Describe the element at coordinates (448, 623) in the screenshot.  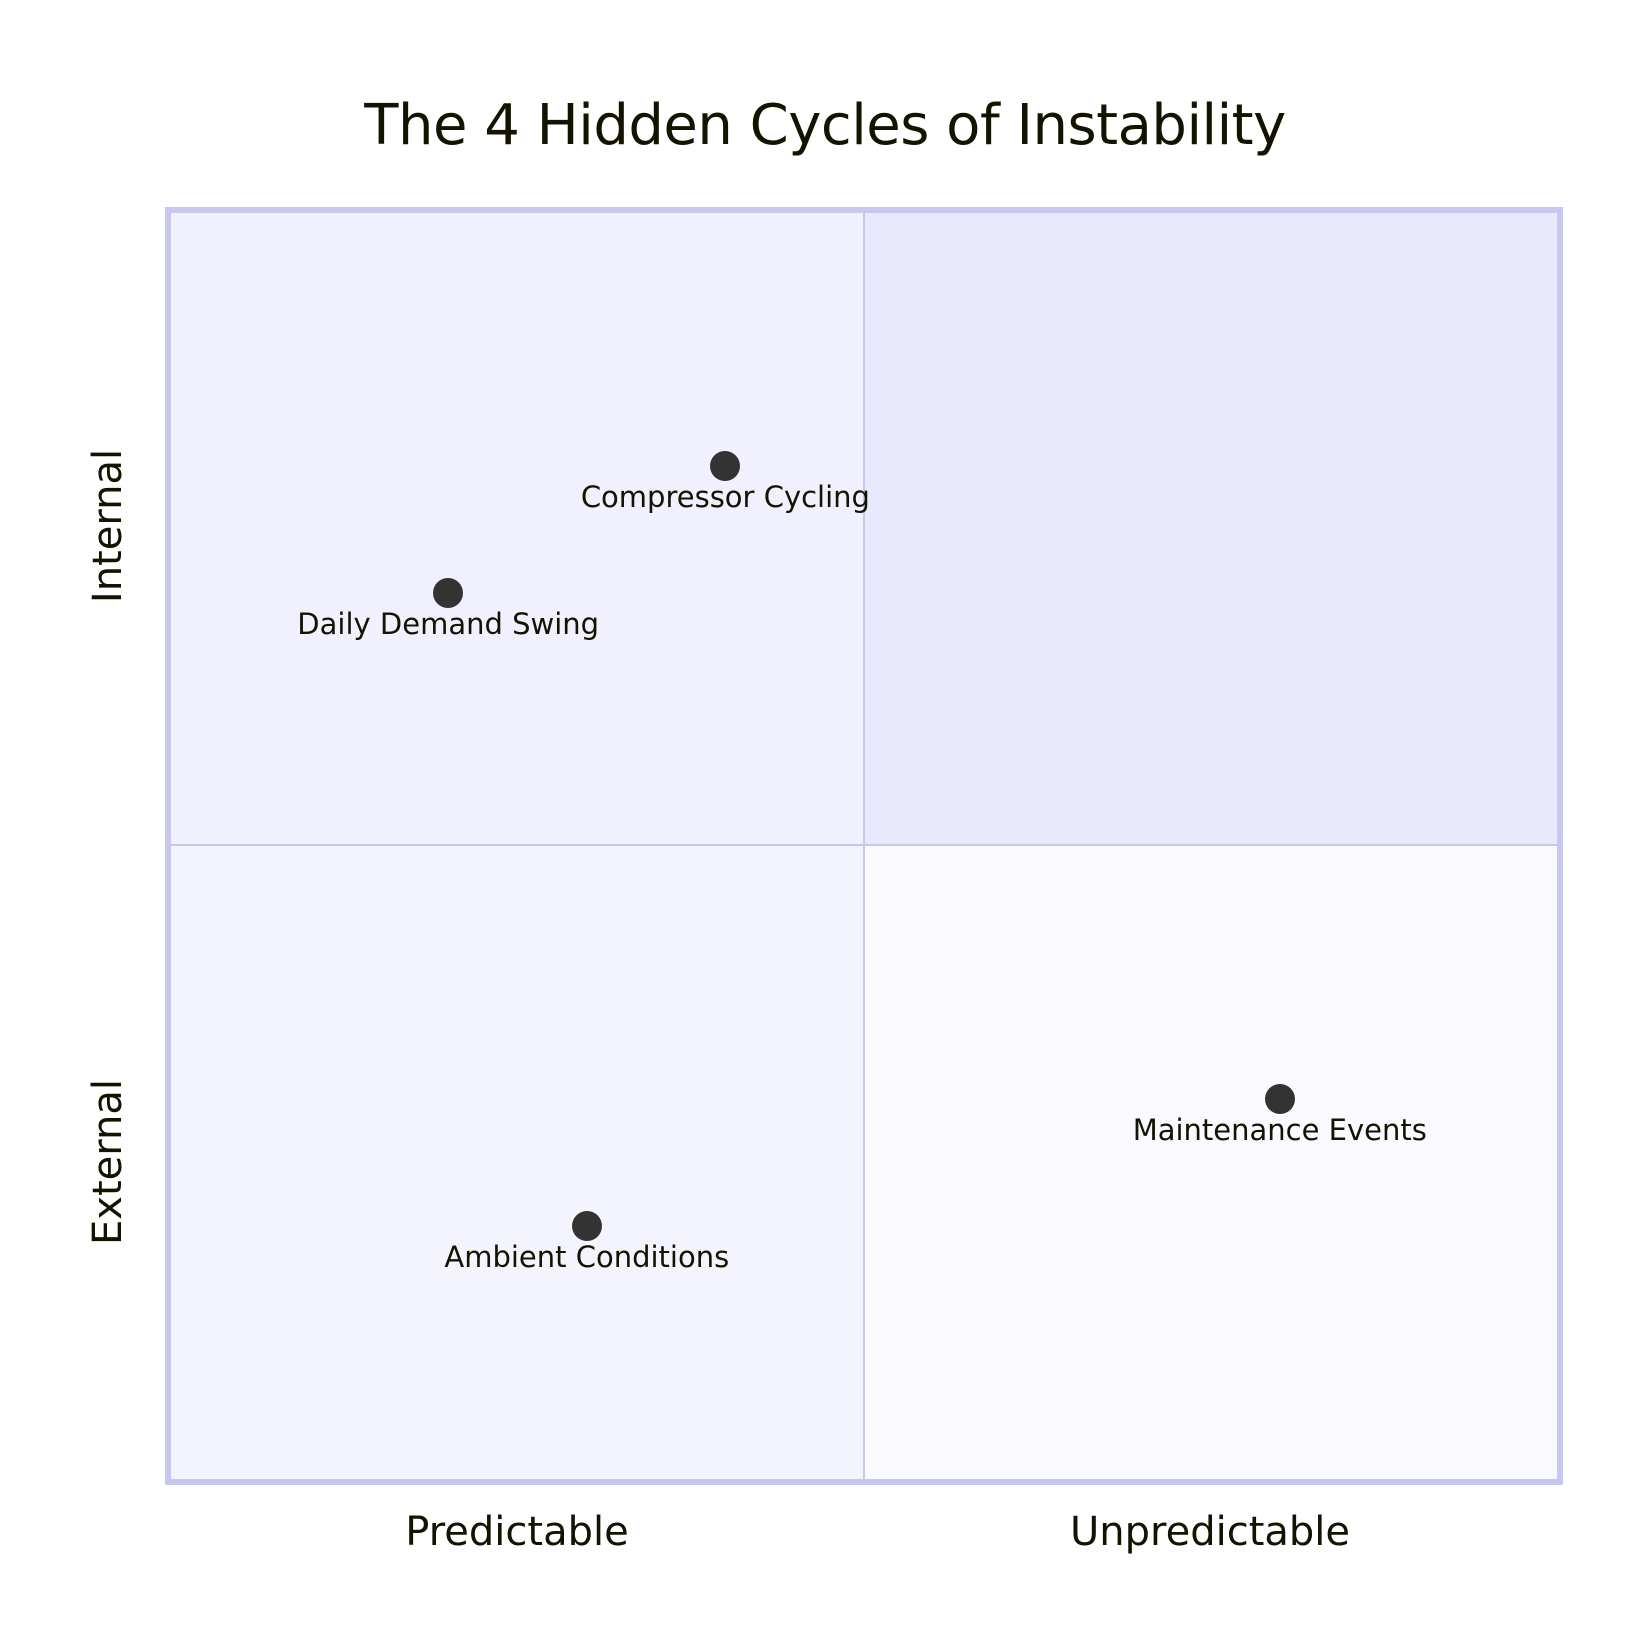
I see `data-point-label: Daily Demand Swing` at that location.